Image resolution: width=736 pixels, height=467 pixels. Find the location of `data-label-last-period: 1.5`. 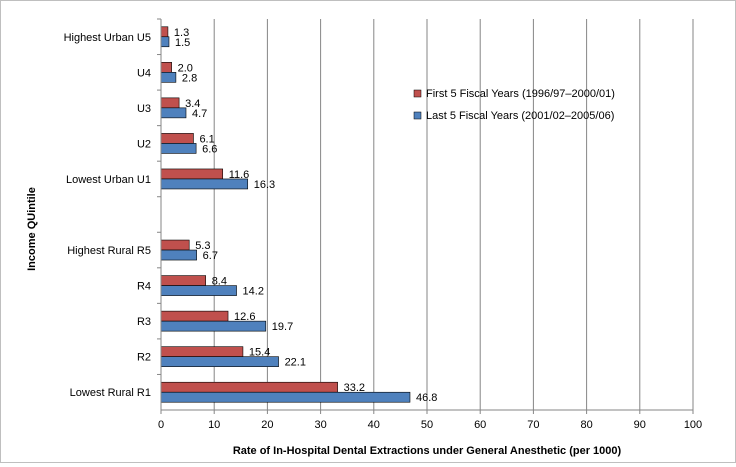

data-label-last-period: 1.5 is located at coordinates (182, 43).